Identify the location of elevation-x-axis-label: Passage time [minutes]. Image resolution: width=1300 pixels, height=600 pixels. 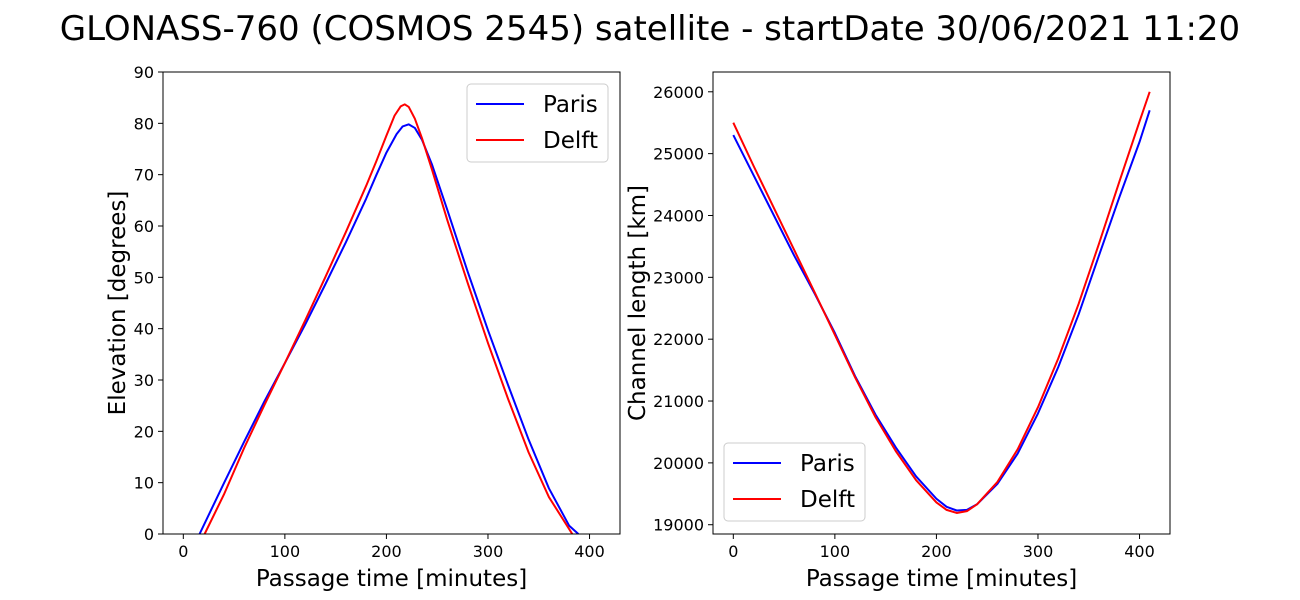
(391, 579).